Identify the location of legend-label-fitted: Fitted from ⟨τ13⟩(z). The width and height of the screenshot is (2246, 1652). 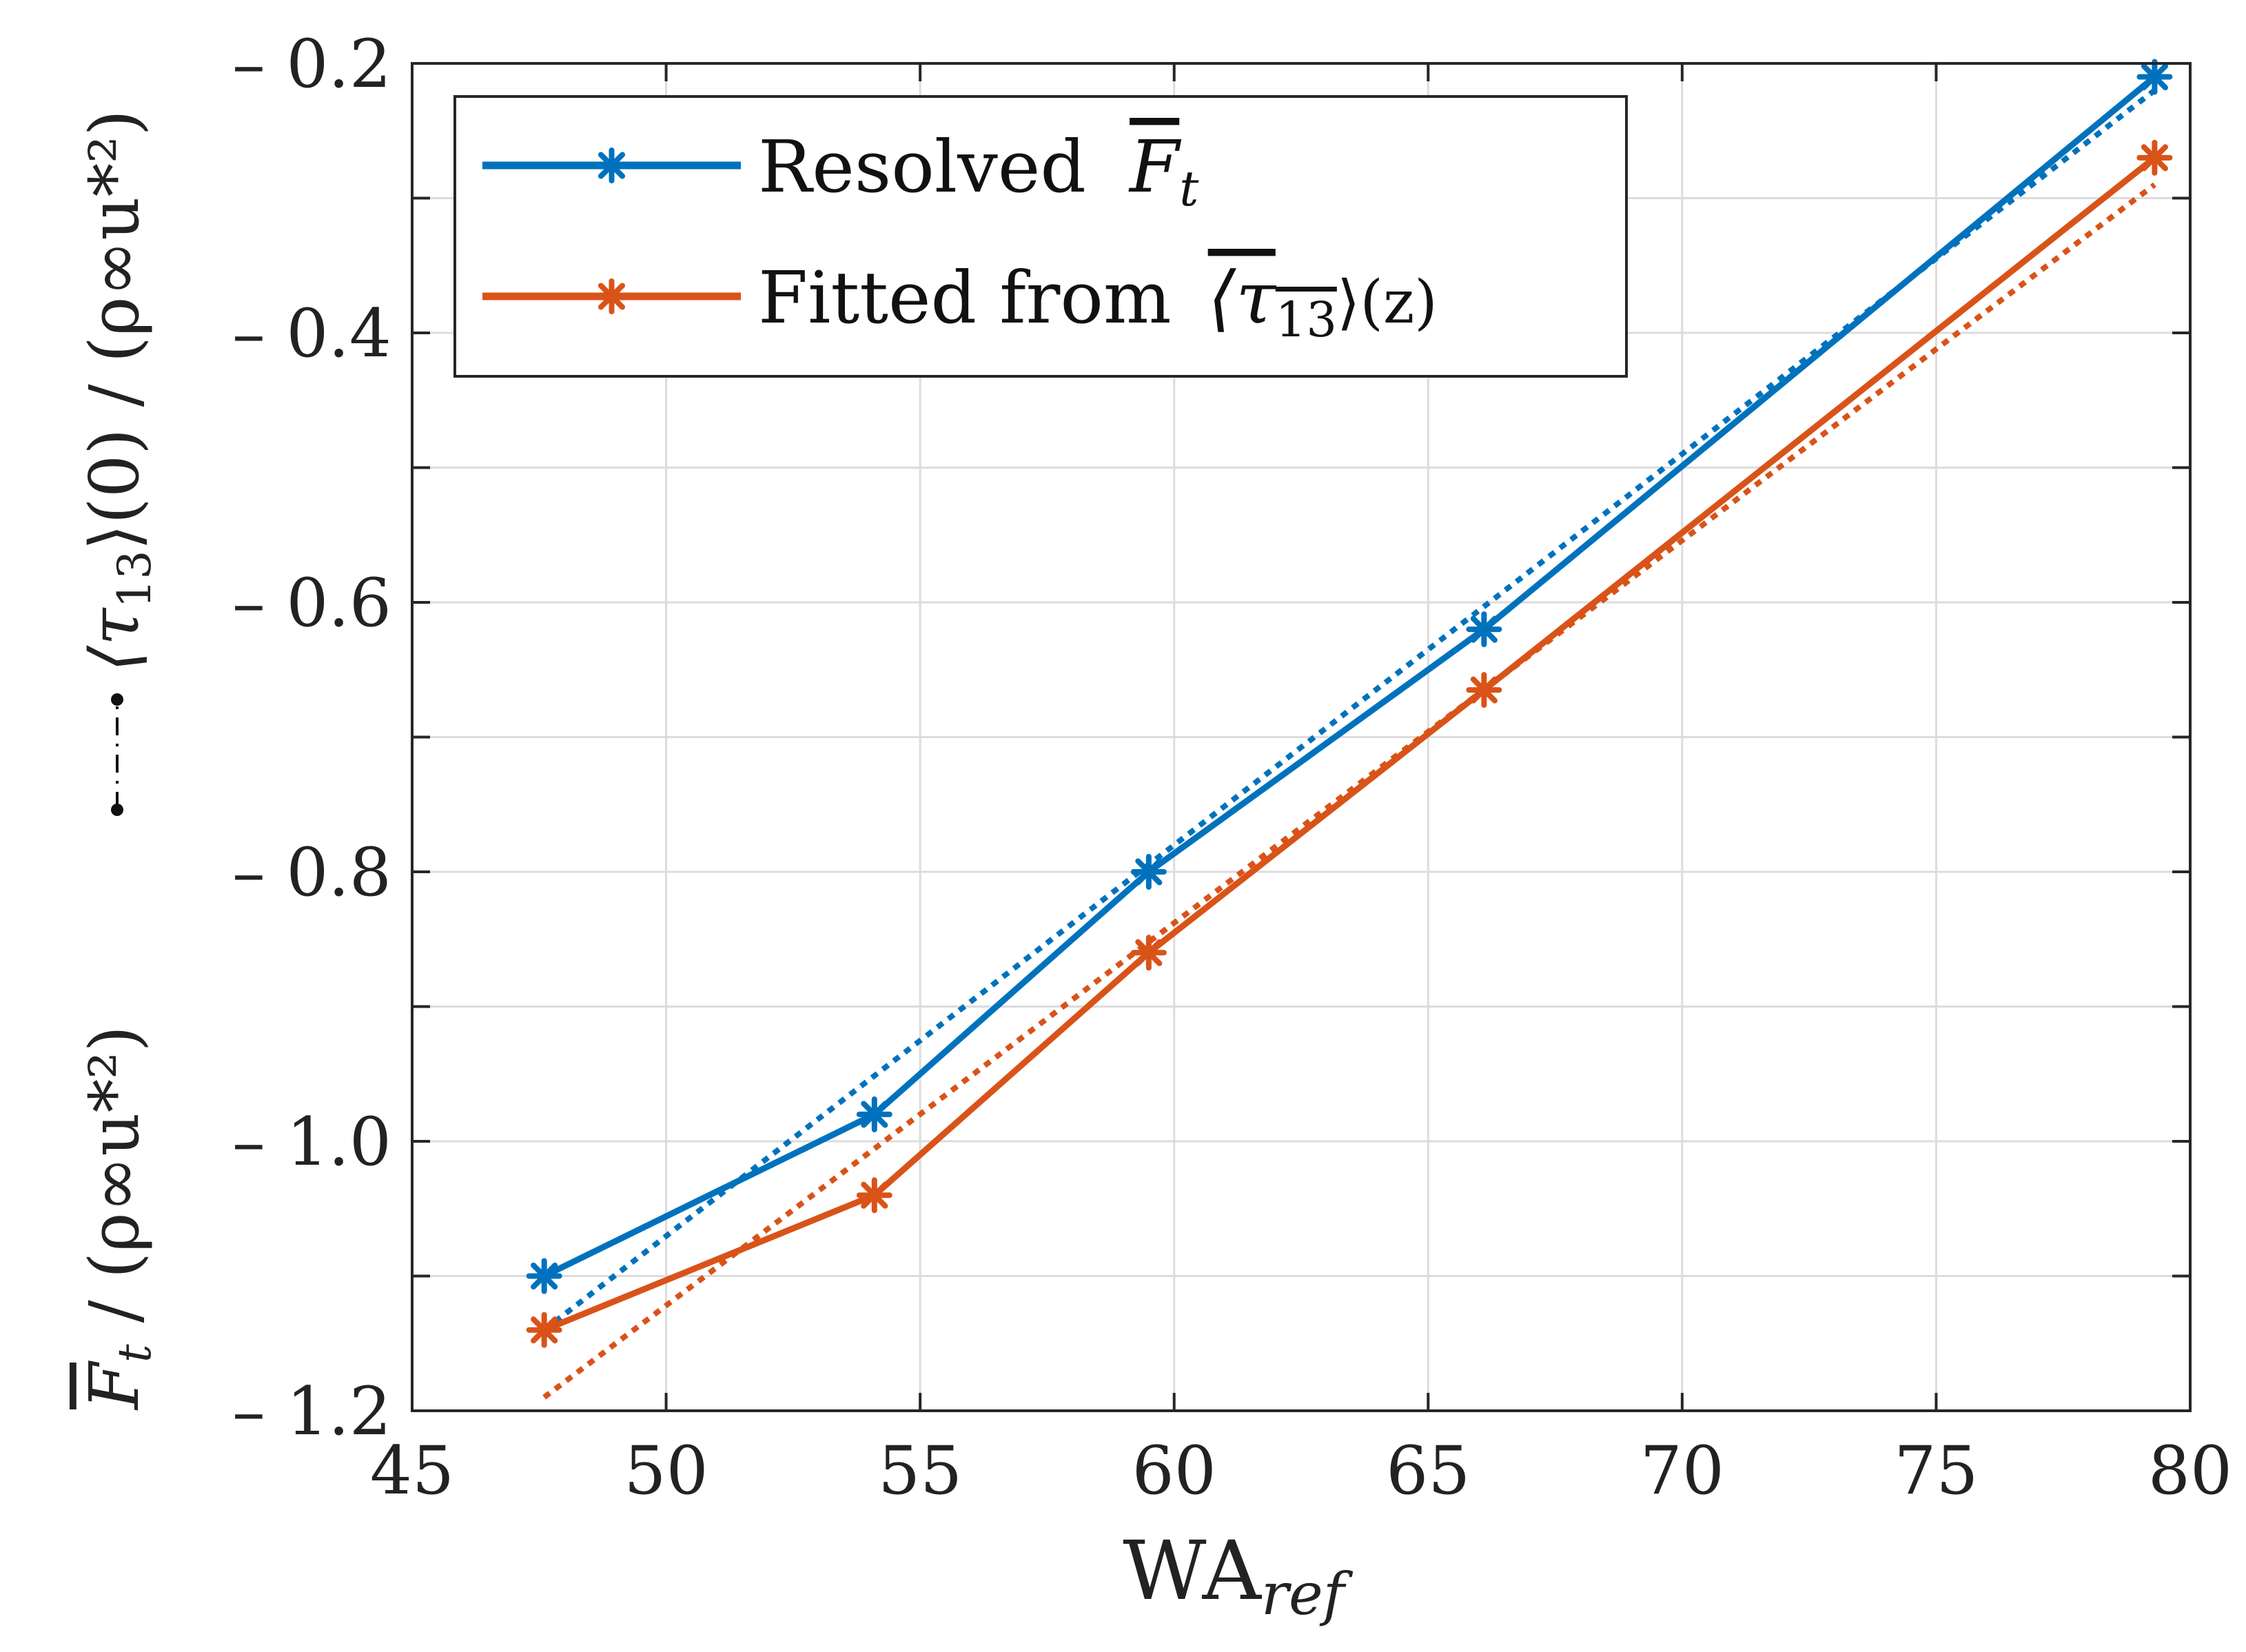
(1098, 302).